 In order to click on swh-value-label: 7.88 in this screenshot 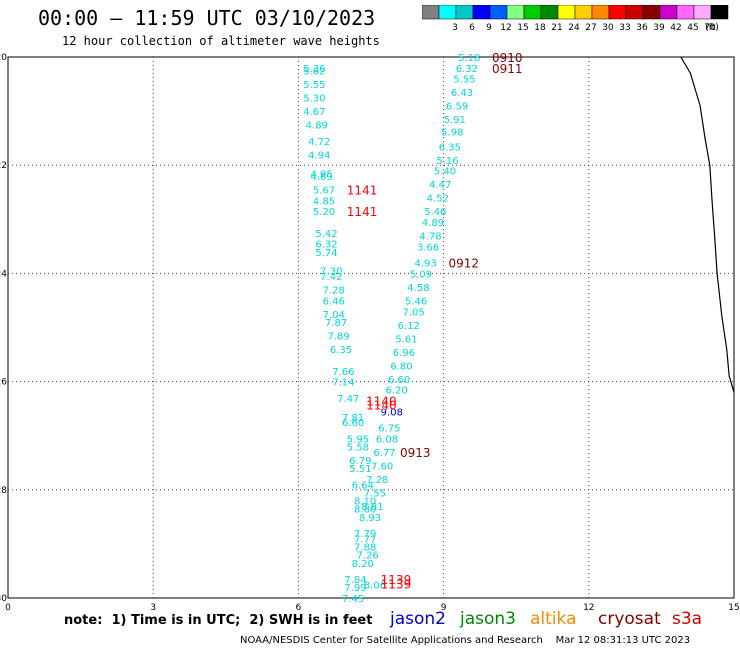, I will do `click(365, 548)`.